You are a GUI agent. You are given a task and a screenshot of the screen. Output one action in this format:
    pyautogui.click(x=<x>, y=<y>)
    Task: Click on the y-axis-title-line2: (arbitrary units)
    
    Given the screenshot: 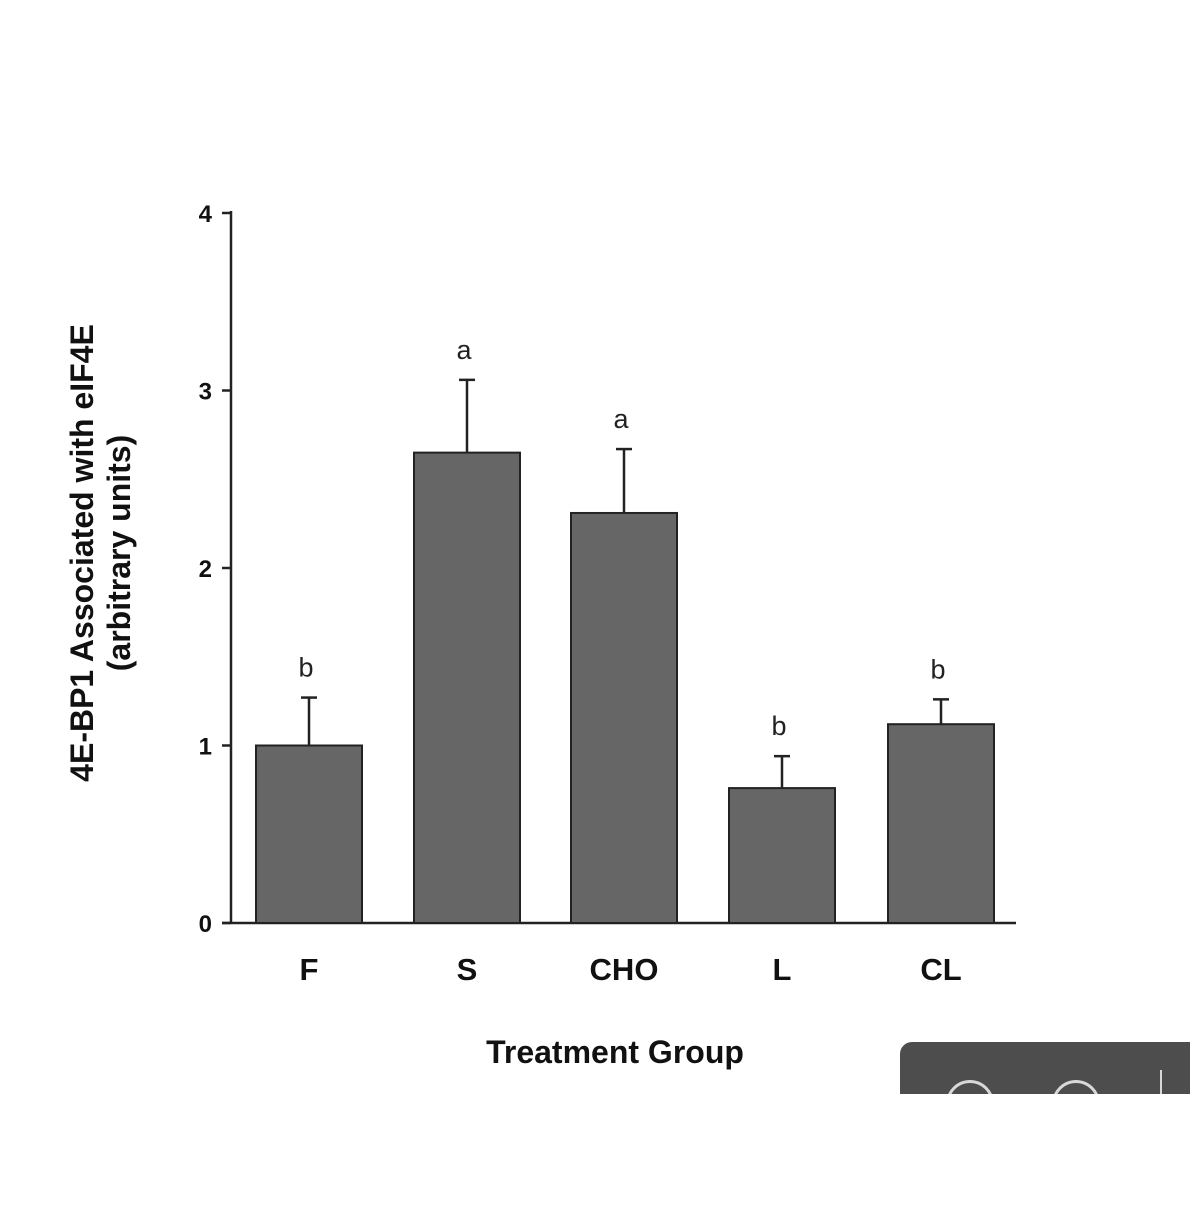 What is the action you would take?
    pyautogui.click(x=119, y=553)
    